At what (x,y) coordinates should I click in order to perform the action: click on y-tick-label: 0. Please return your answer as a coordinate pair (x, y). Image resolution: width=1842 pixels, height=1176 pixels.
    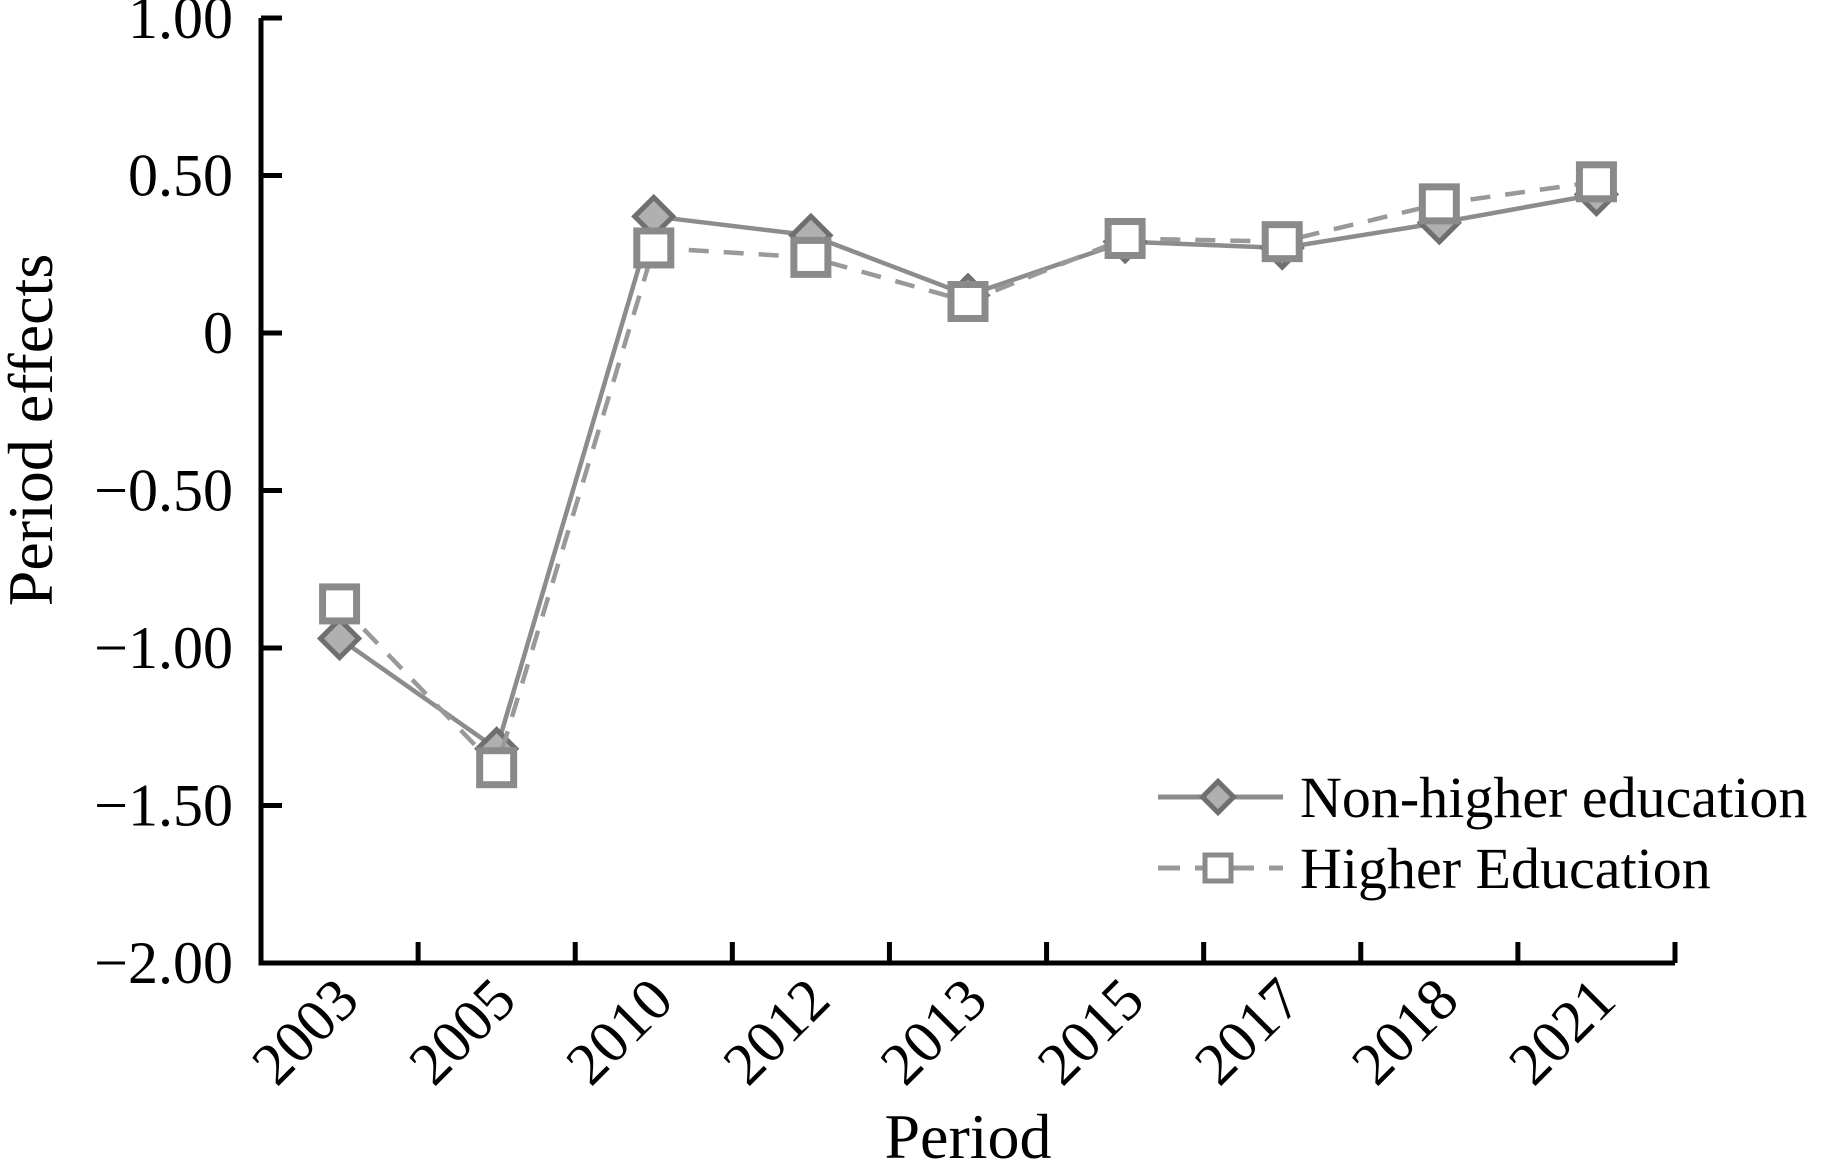
    Looking at the image, I should click on (218, 333).